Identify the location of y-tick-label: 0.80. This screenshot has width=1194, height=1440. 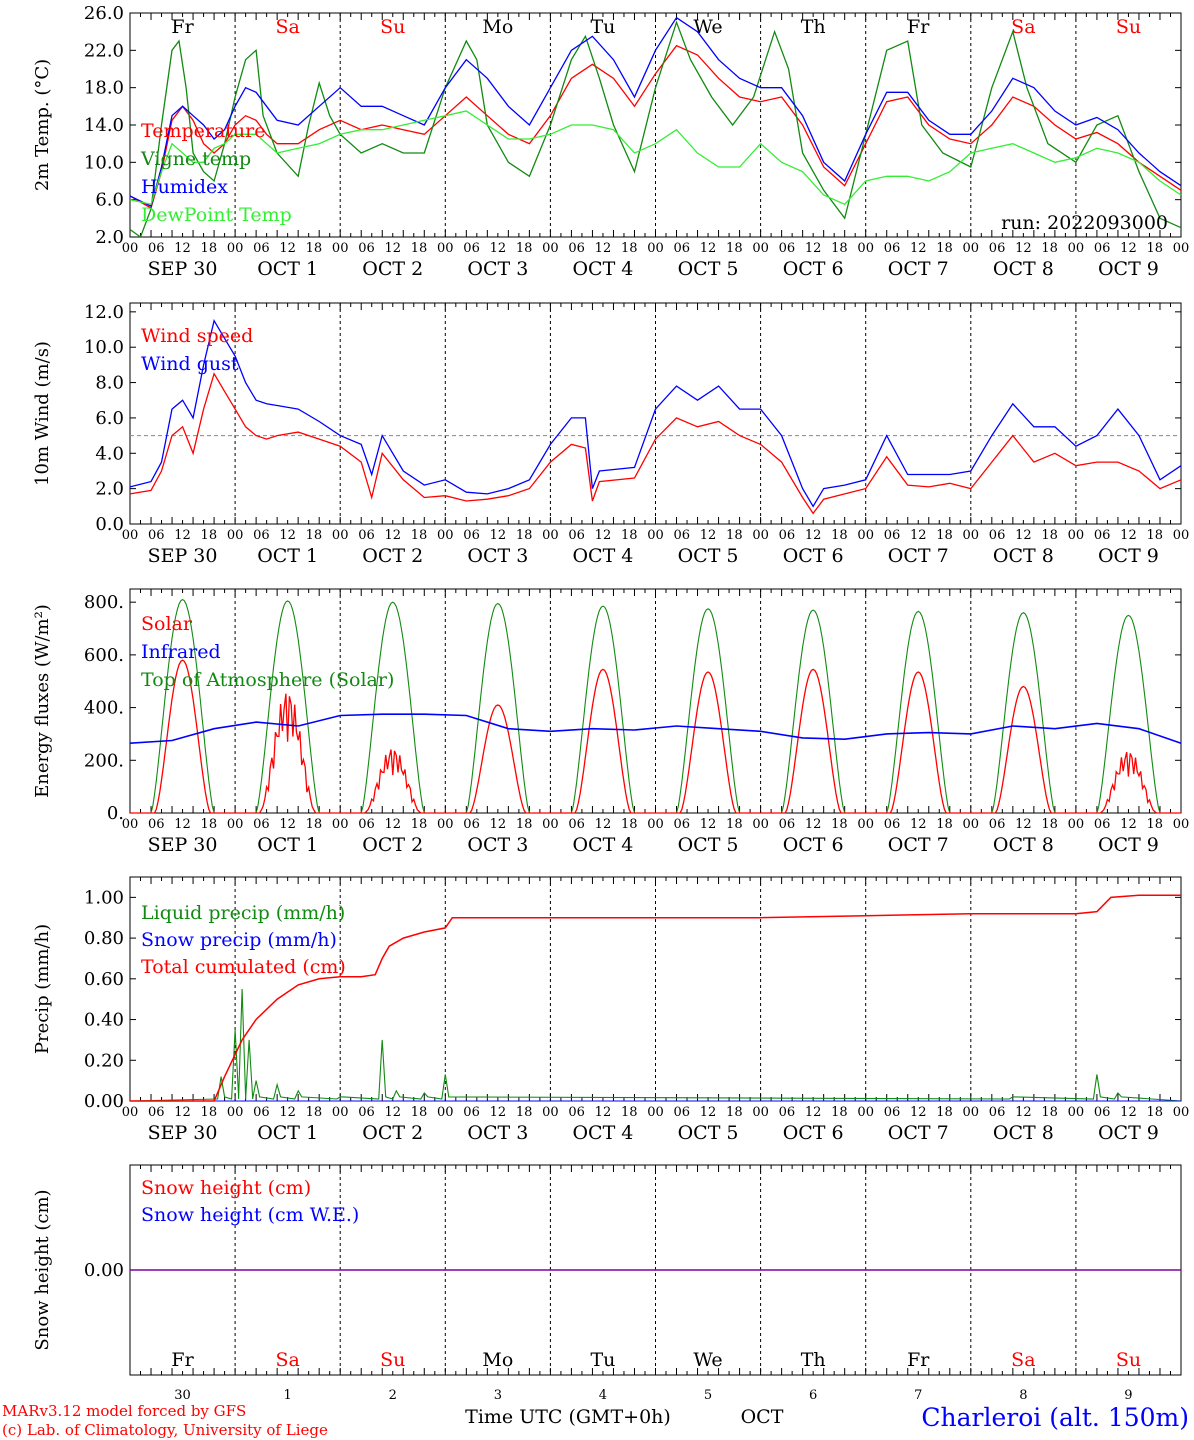
(104, 938).